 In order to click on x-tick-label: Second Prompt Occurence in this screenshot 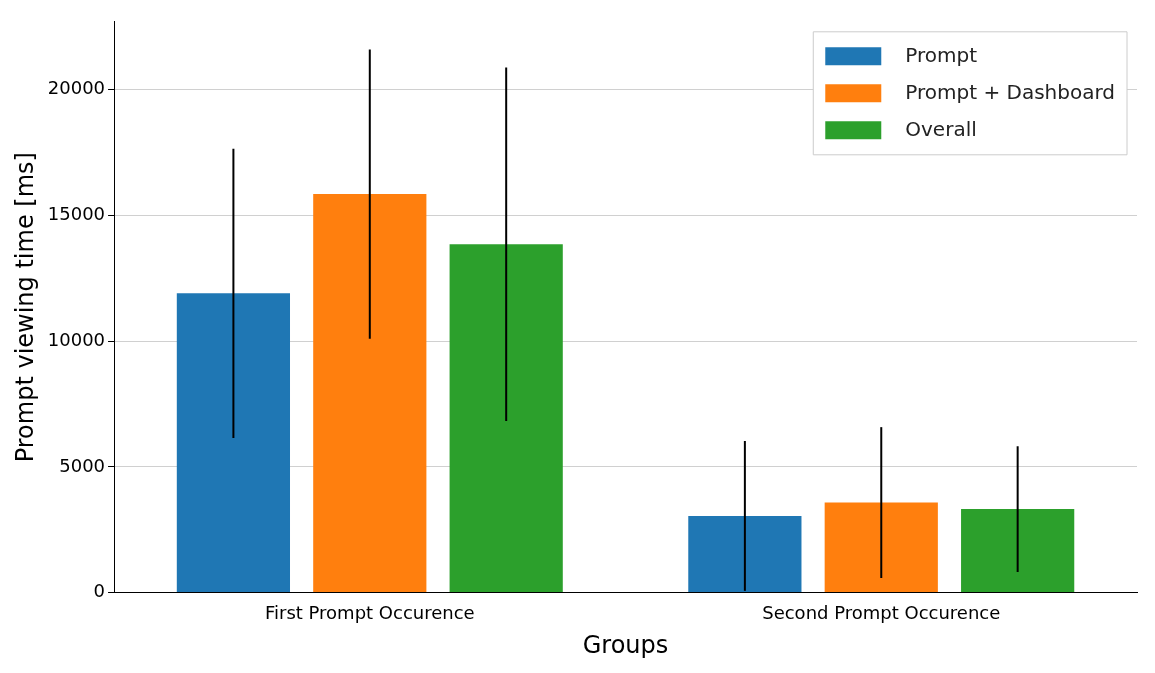, I will do `click(881, 613)`.